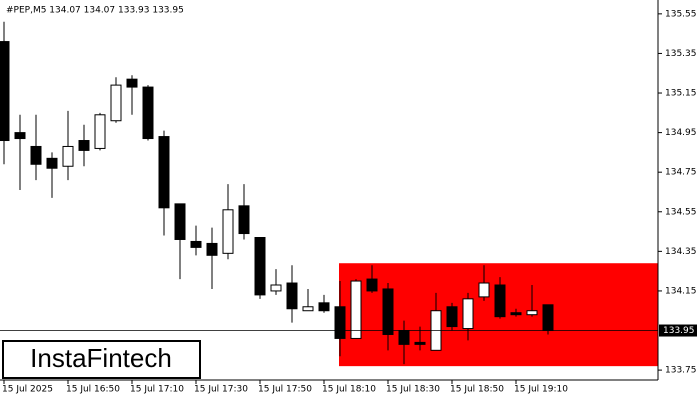  I want to click on x-tick-label: 15 Jul 18:50, so click(477, 390).